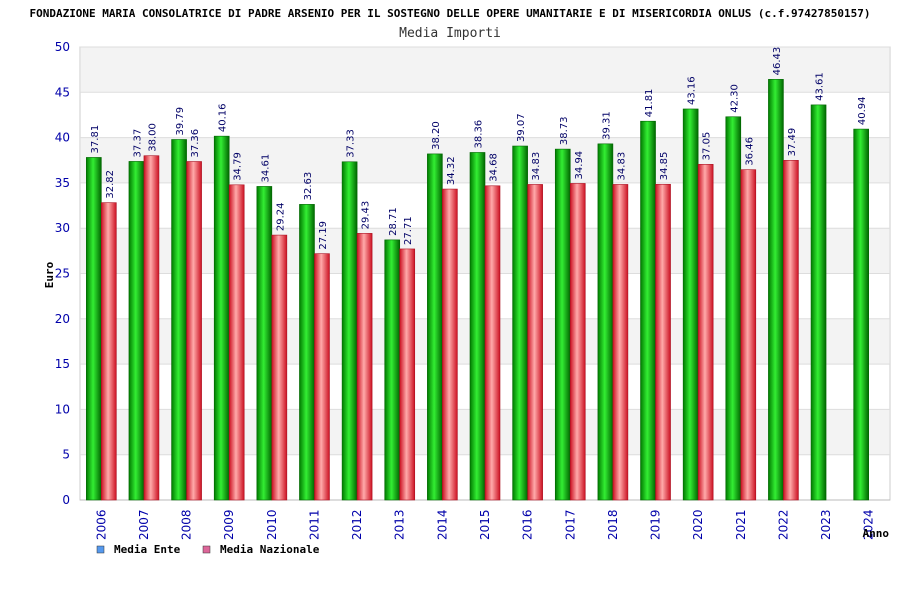 Image resolution: width=900 pixels, height=600 pixels. I want to click on bar-media-nazionale-2009, so click(236, 342).